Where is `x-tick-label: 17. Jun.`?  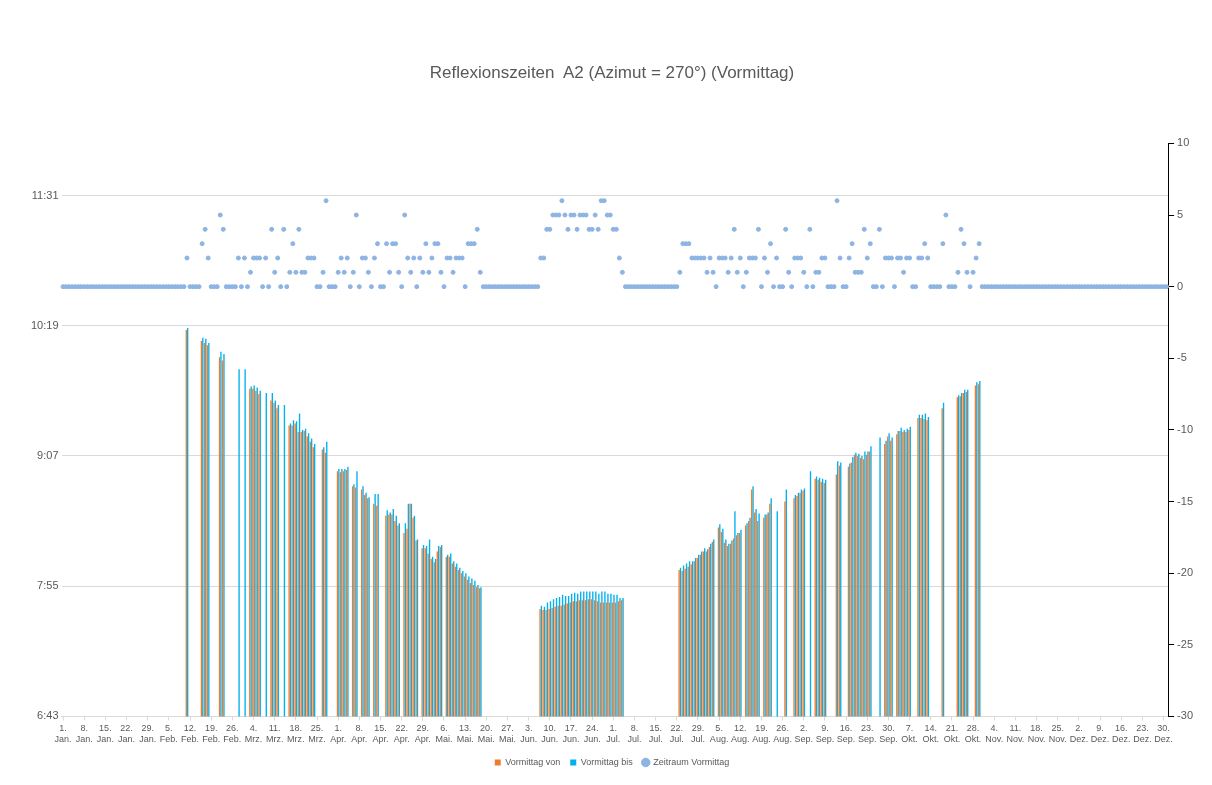
x-tick-label: 17. Jun. is located at coordinates (571, 734).